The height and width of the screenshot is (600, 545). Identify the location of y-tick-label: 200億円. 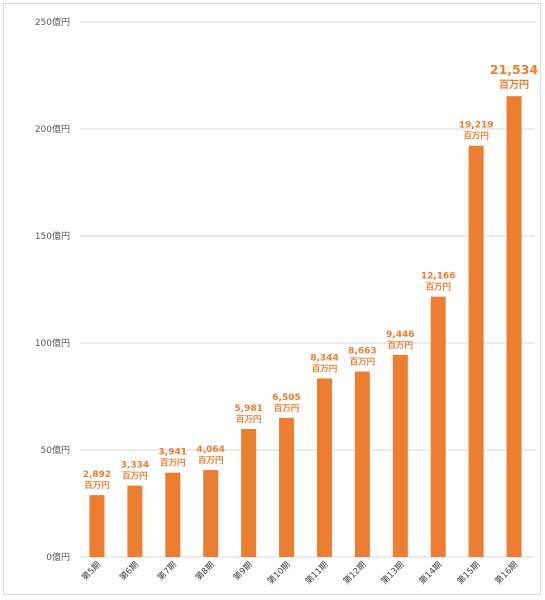
(52, 129).